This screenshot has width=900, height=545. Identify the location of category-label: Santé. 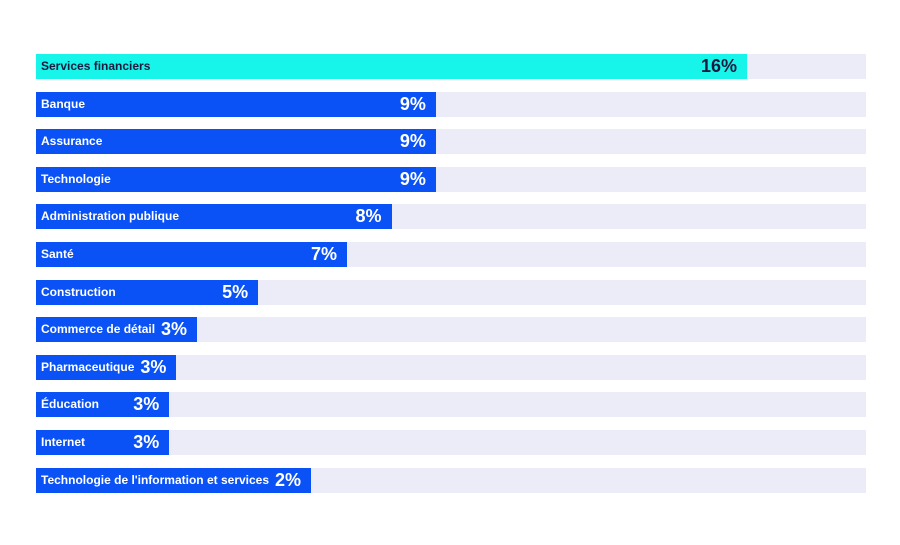
(57, 254).